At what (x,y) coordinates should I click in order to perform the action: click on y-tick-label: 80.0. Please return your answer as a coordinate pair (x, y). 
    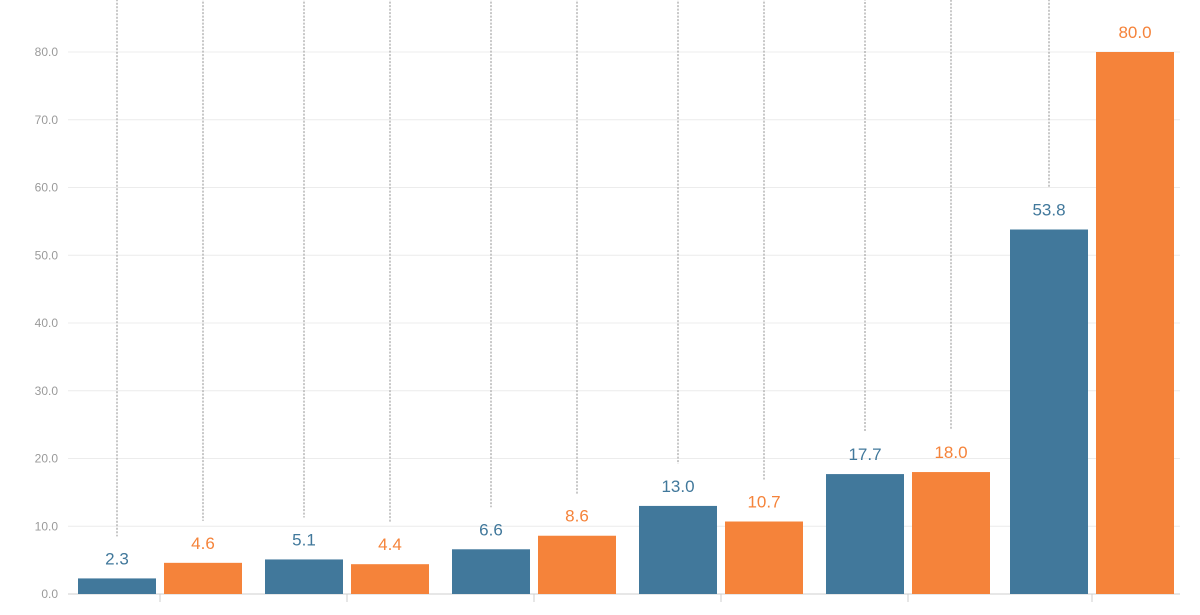
    Looking at the image, I should click on (47, 52).